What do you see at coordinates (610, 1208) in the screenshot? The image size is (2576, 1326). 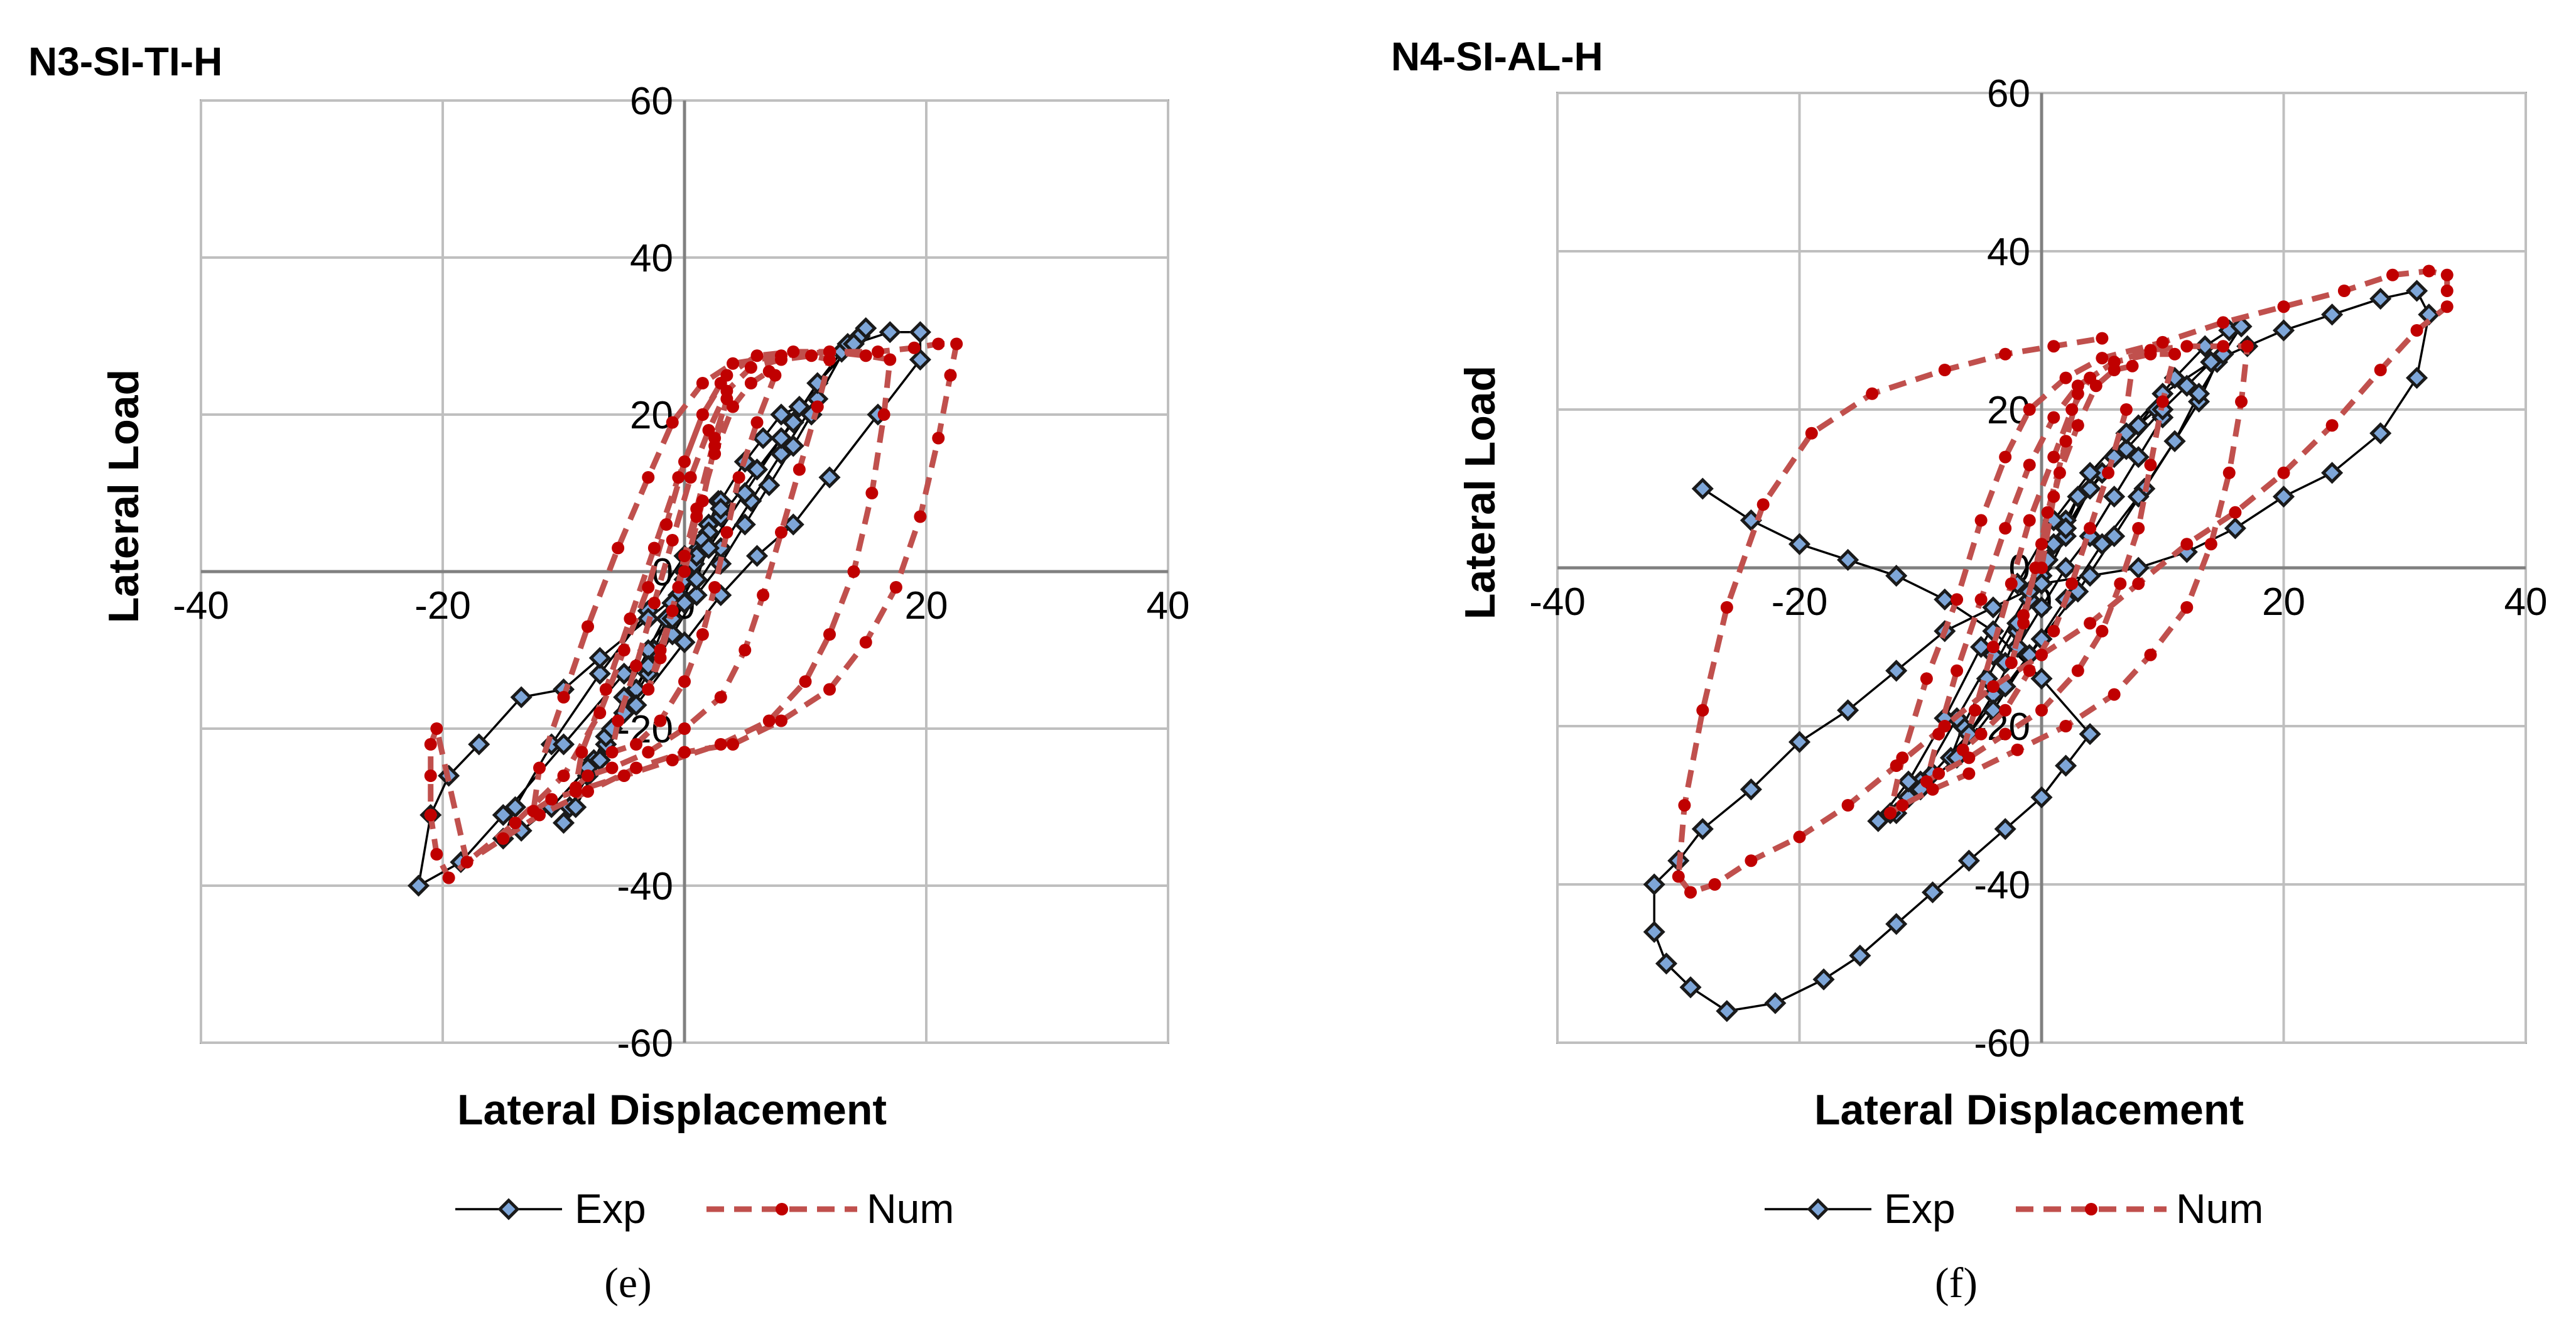 I see `legend-exp-label: Exp` at bounding box center [610, 1208].